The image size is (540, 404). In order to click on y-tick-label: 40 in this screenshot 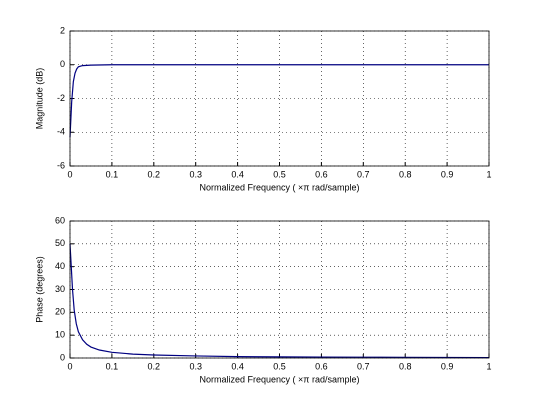, I will do `click(60, 266)`.